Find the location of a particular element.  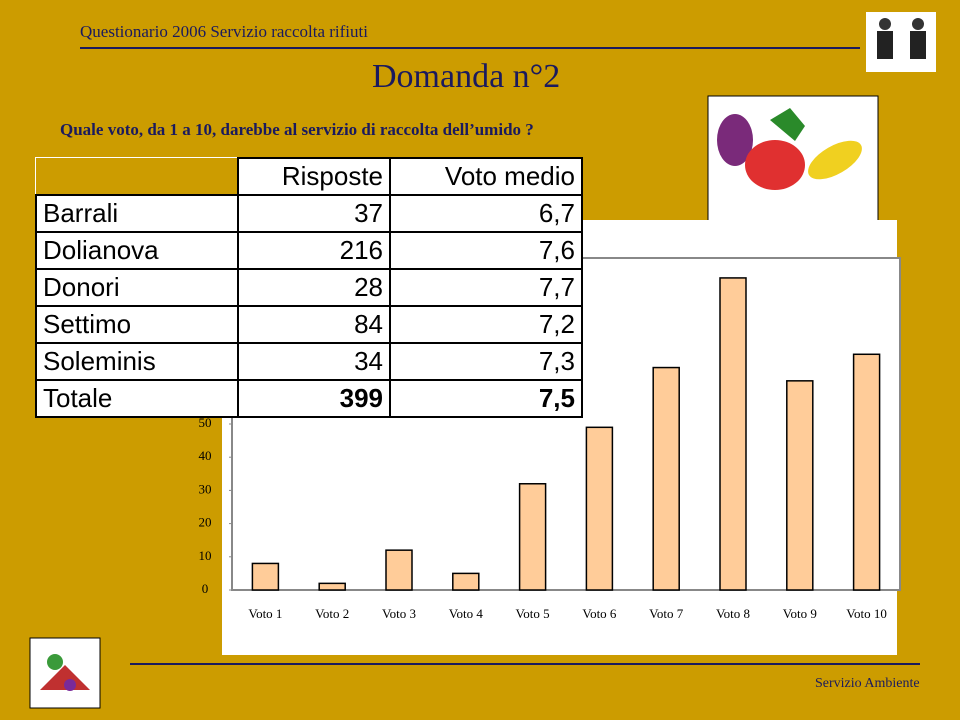

x-tick-label: Voto 5 is located at coordinates (533, 613).